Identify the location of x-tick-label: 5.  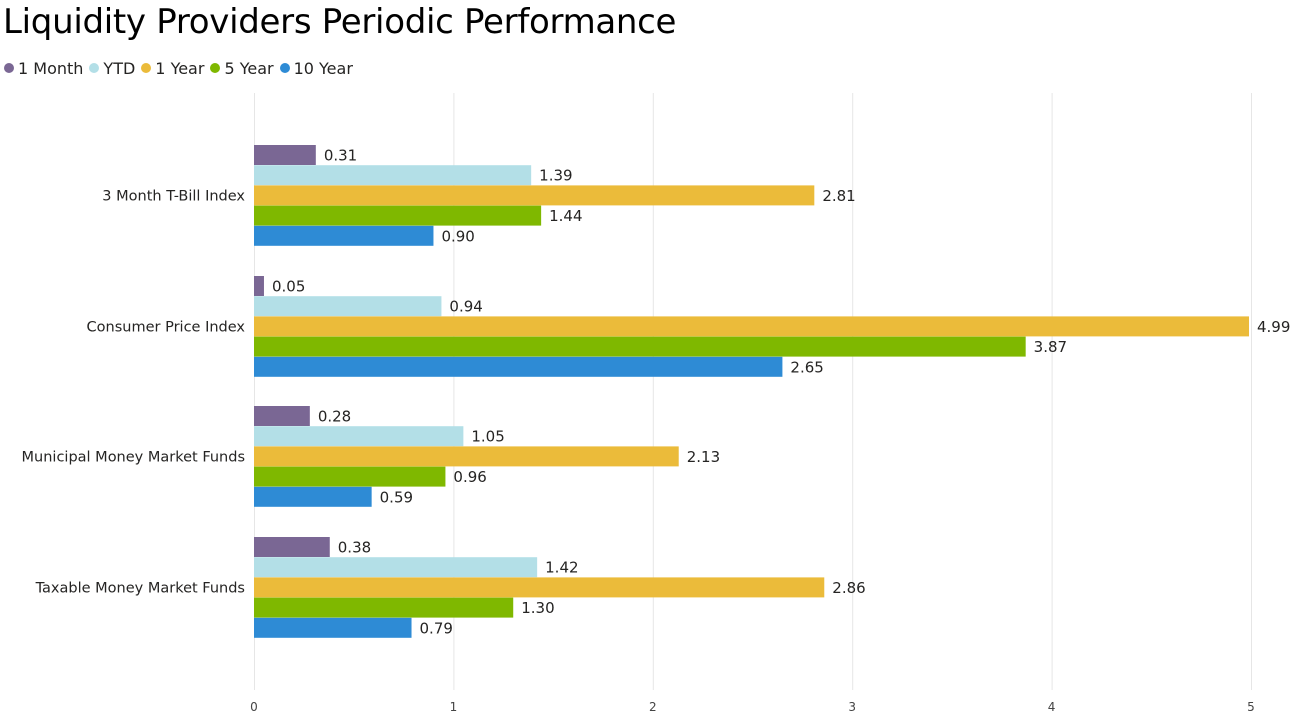
(1251, 707).